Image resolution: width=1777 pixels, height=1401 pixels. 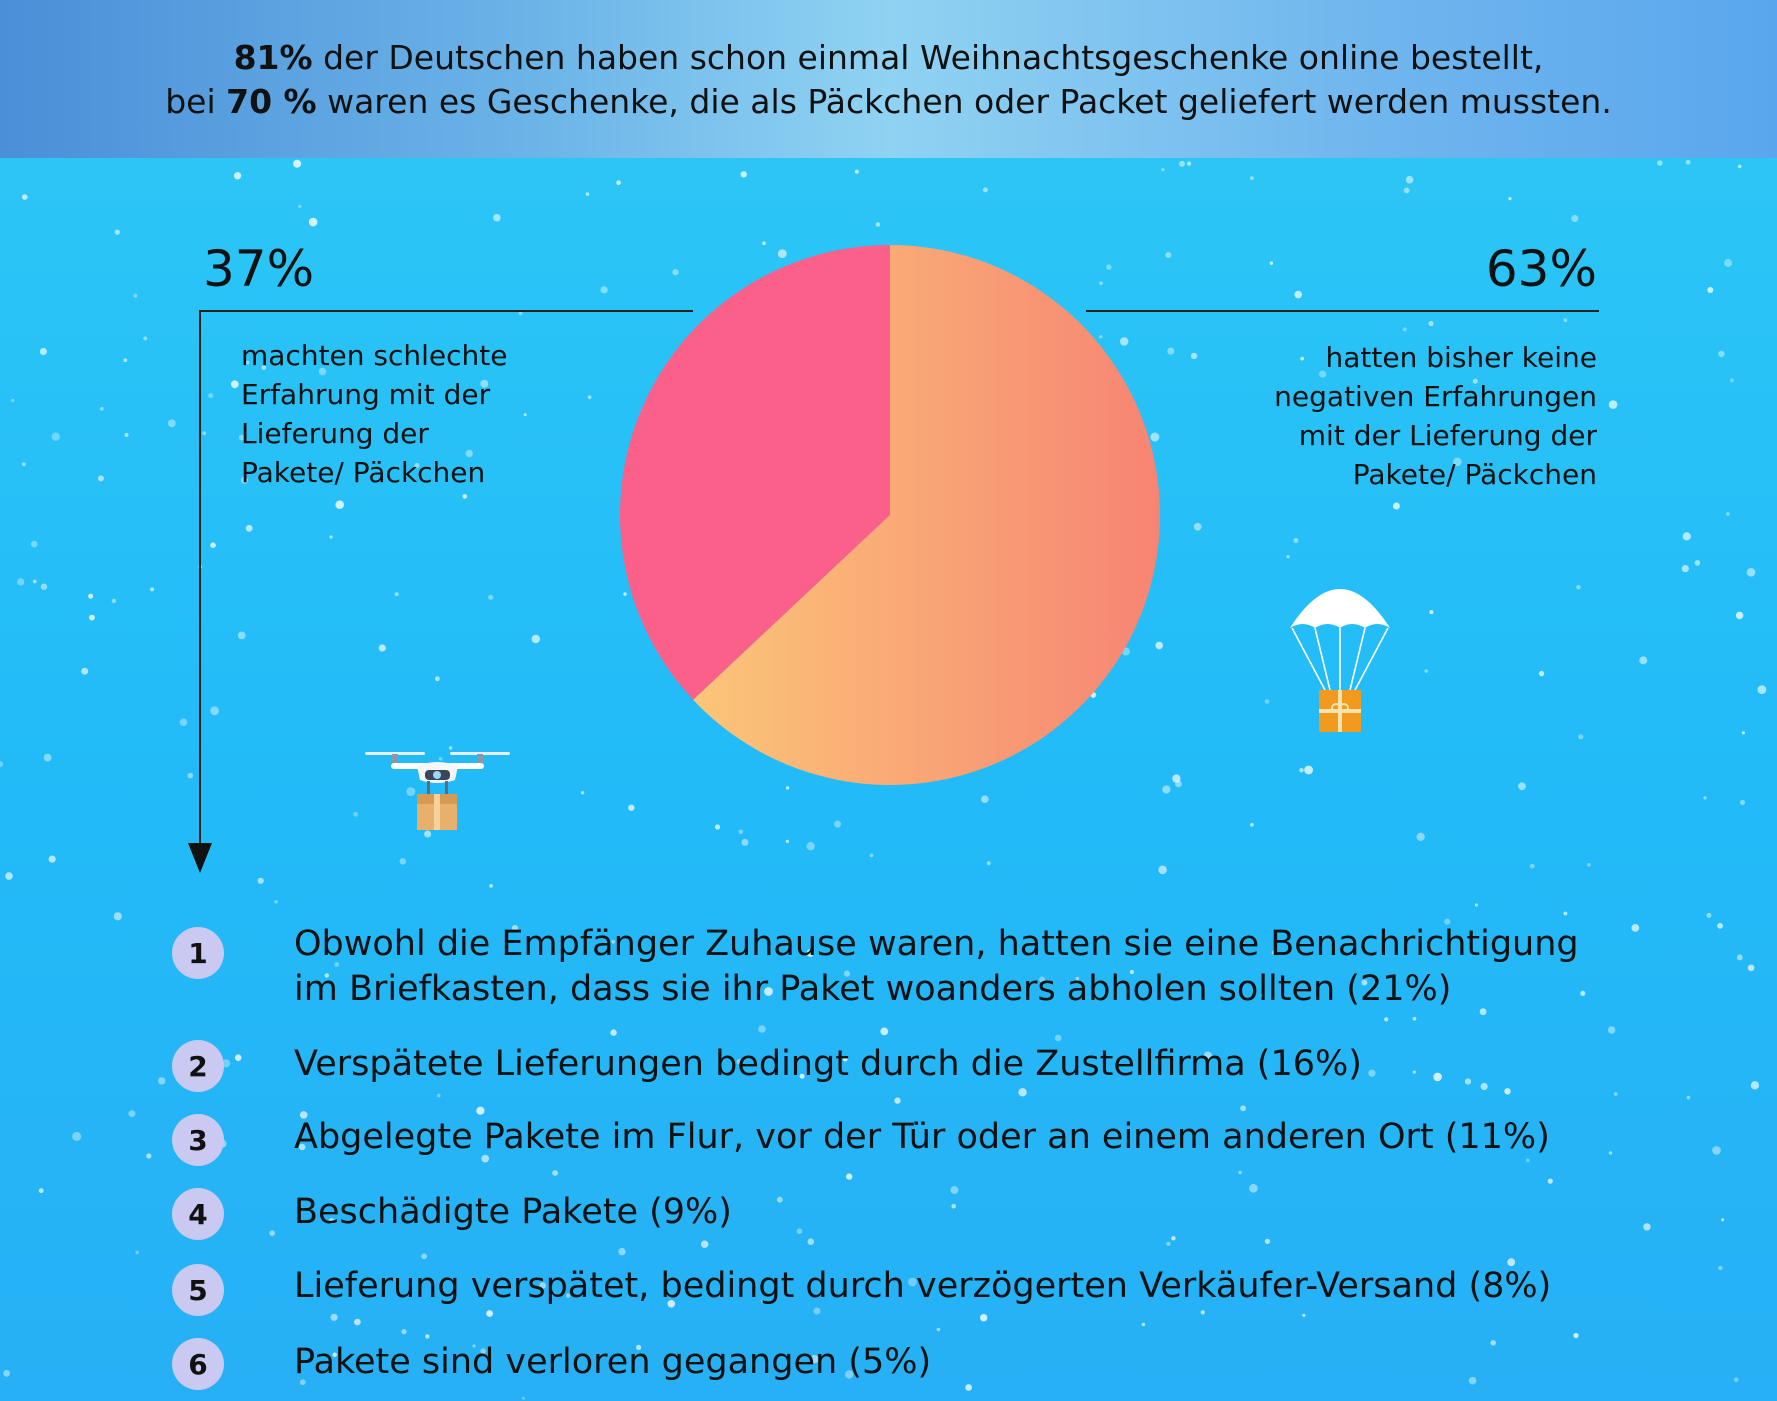 I want to click on description-negative-line: machten schlechte, so click(x=374, y=355).